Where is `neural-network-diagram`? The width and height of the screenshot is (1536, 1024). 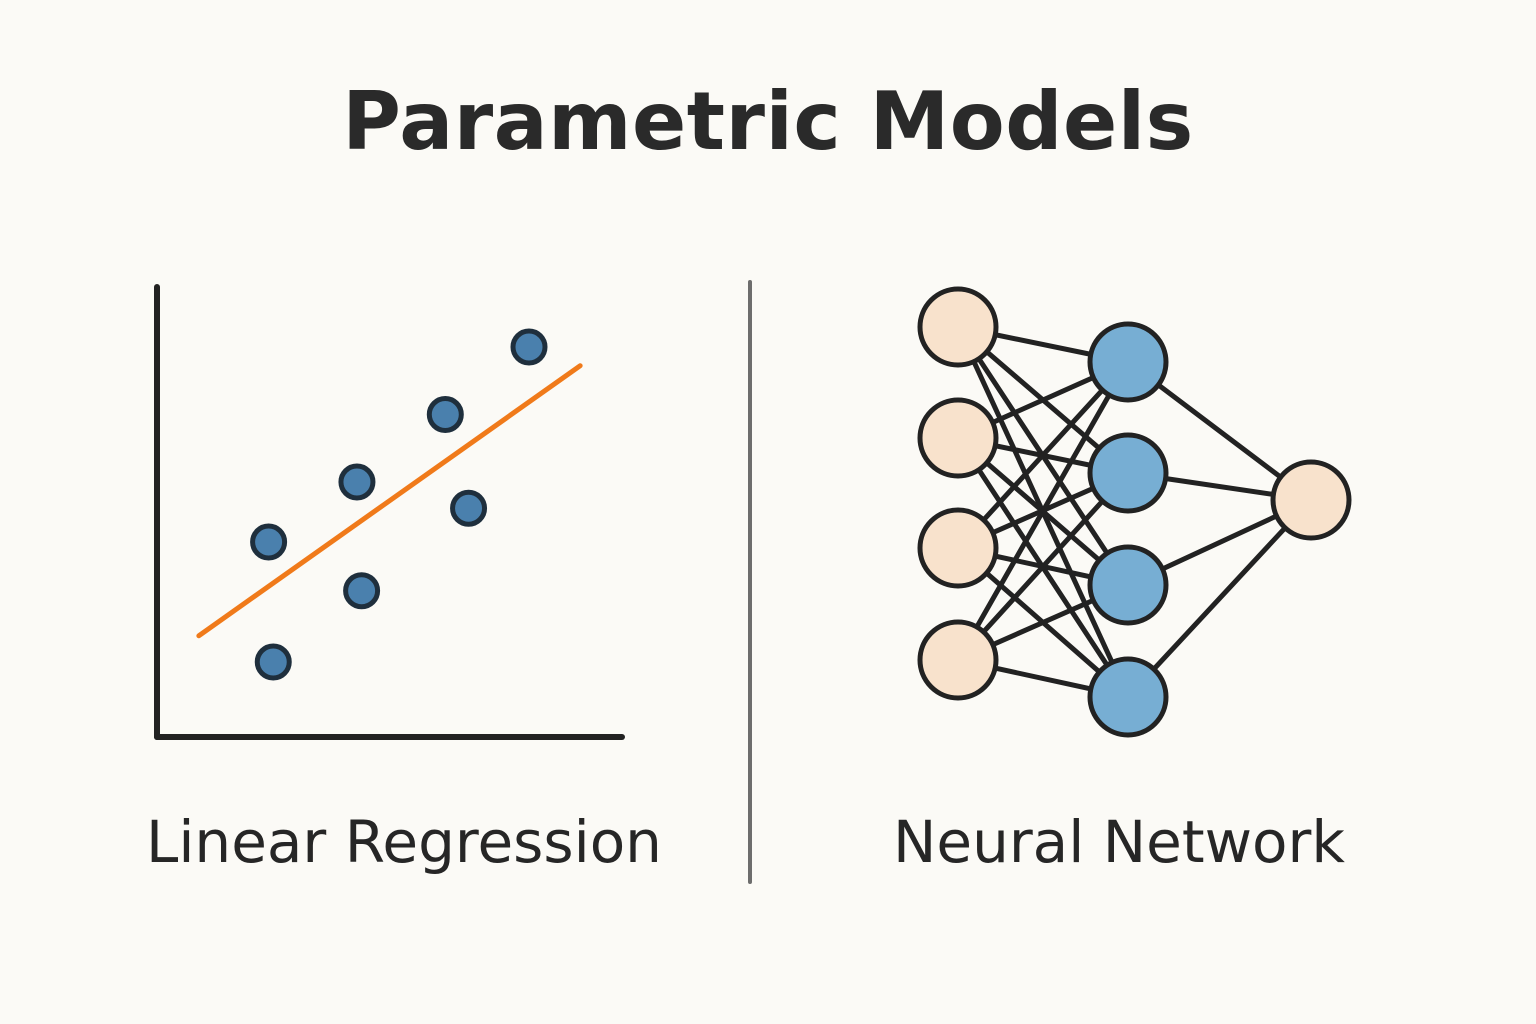
neural-network-diagram is located at coordinates (1134, 512).